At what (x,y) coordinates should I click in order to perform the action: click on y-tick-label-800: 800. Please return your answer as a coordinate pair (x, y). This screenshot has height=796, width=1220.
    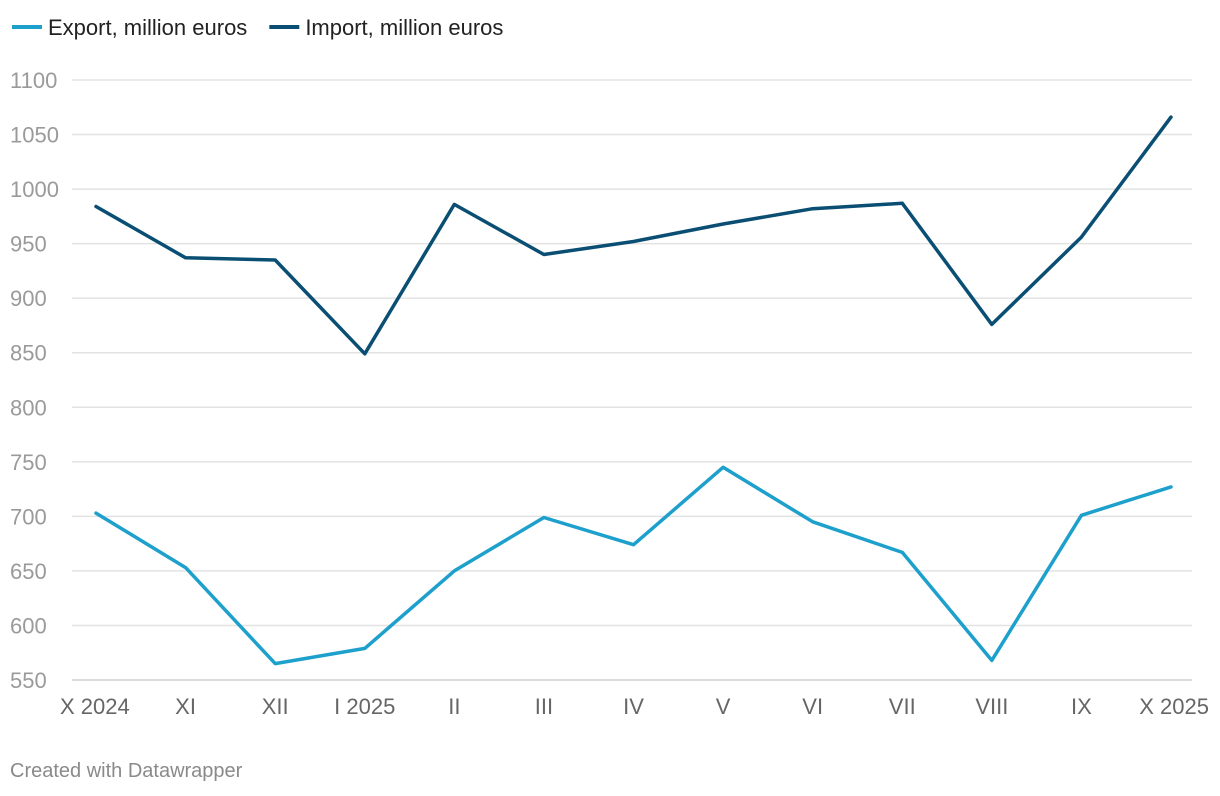
    Looking at the image, I should click on (28, 407).